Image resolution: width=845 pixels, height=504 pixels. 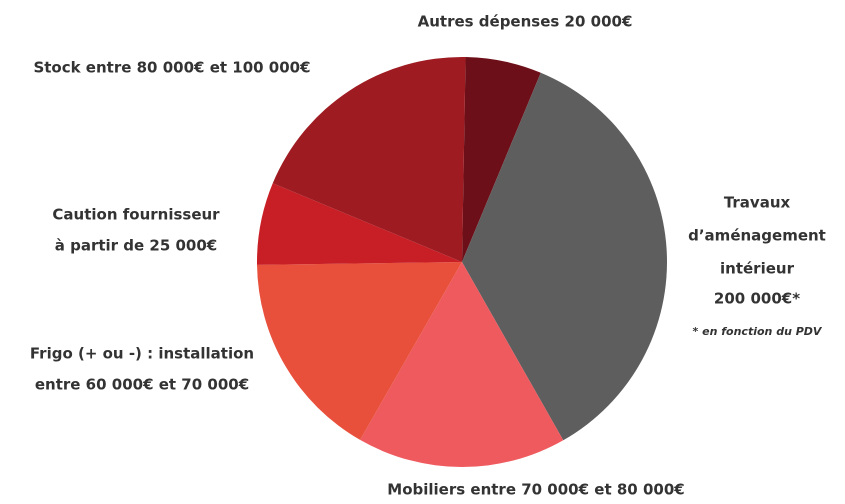 What do you see at coordinates (171, 68) in the screenshot?
I see `slice-label: Stock entre 80 000€ et 100 000€` at bounding box center [171, 68].